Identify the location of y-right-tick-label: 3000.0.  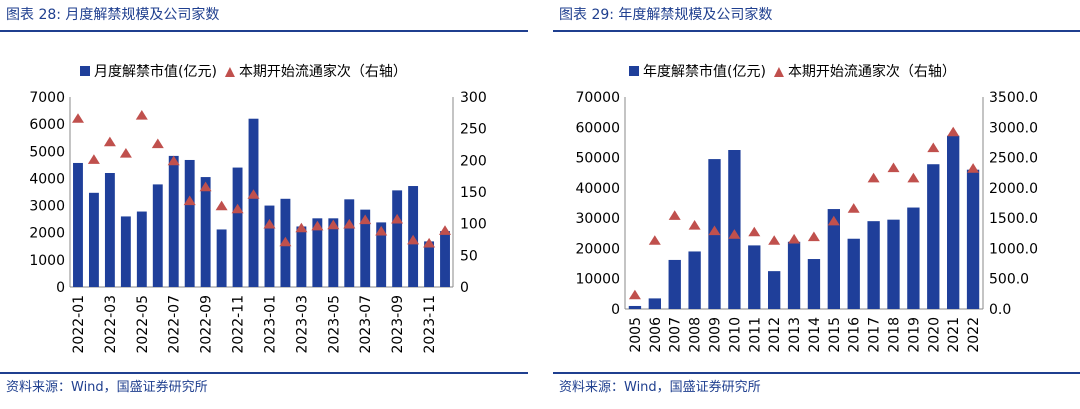
(1013, 128).